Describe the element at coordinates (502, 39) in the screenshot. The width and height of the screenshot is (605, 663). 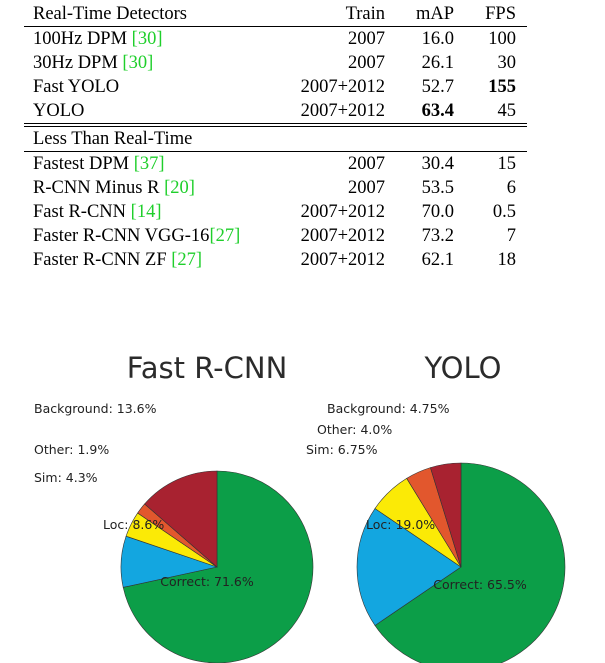
I see `fps-value: 100` at that location.